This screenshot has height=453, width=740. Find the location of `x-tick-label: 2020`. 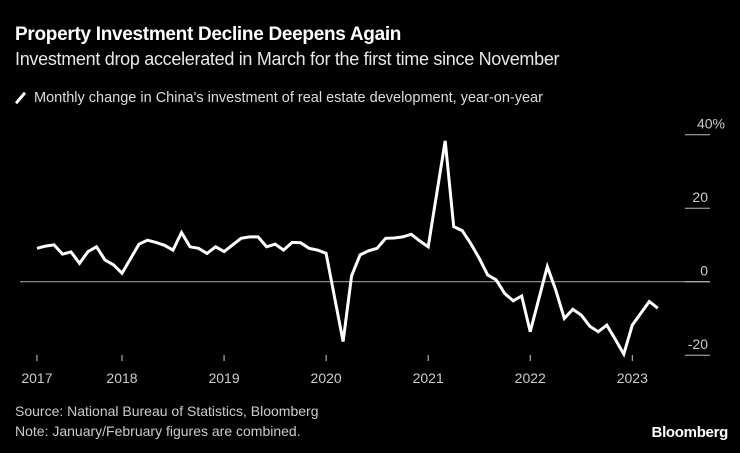

x-tick-label: 2020 is located at coordinates (326, 378).